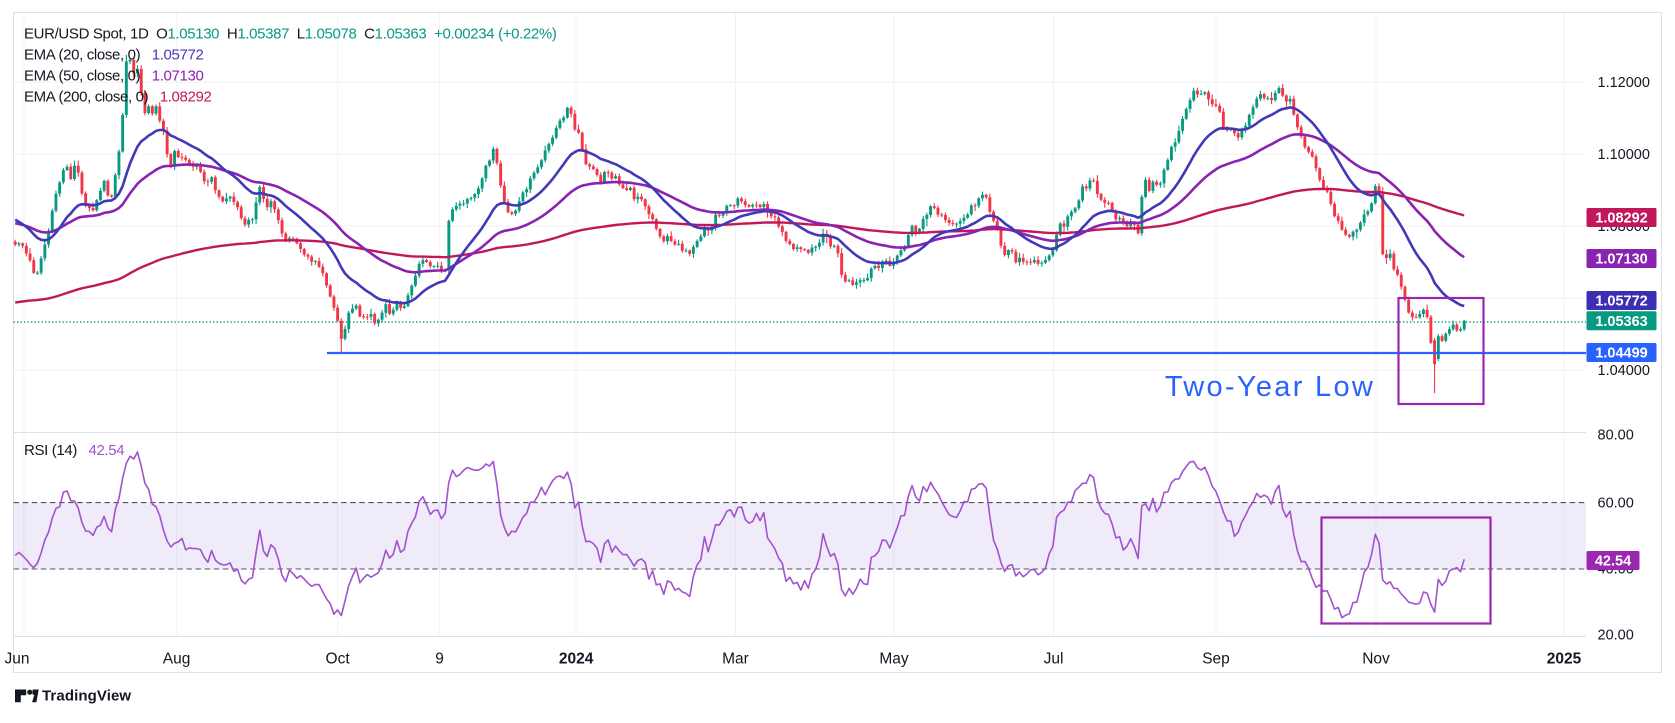 The width and height of the screenshot is (1675, 723). Describe the element at coordinates (576, 659) in the screenshot. I see `svg-text: 2024` at that location.